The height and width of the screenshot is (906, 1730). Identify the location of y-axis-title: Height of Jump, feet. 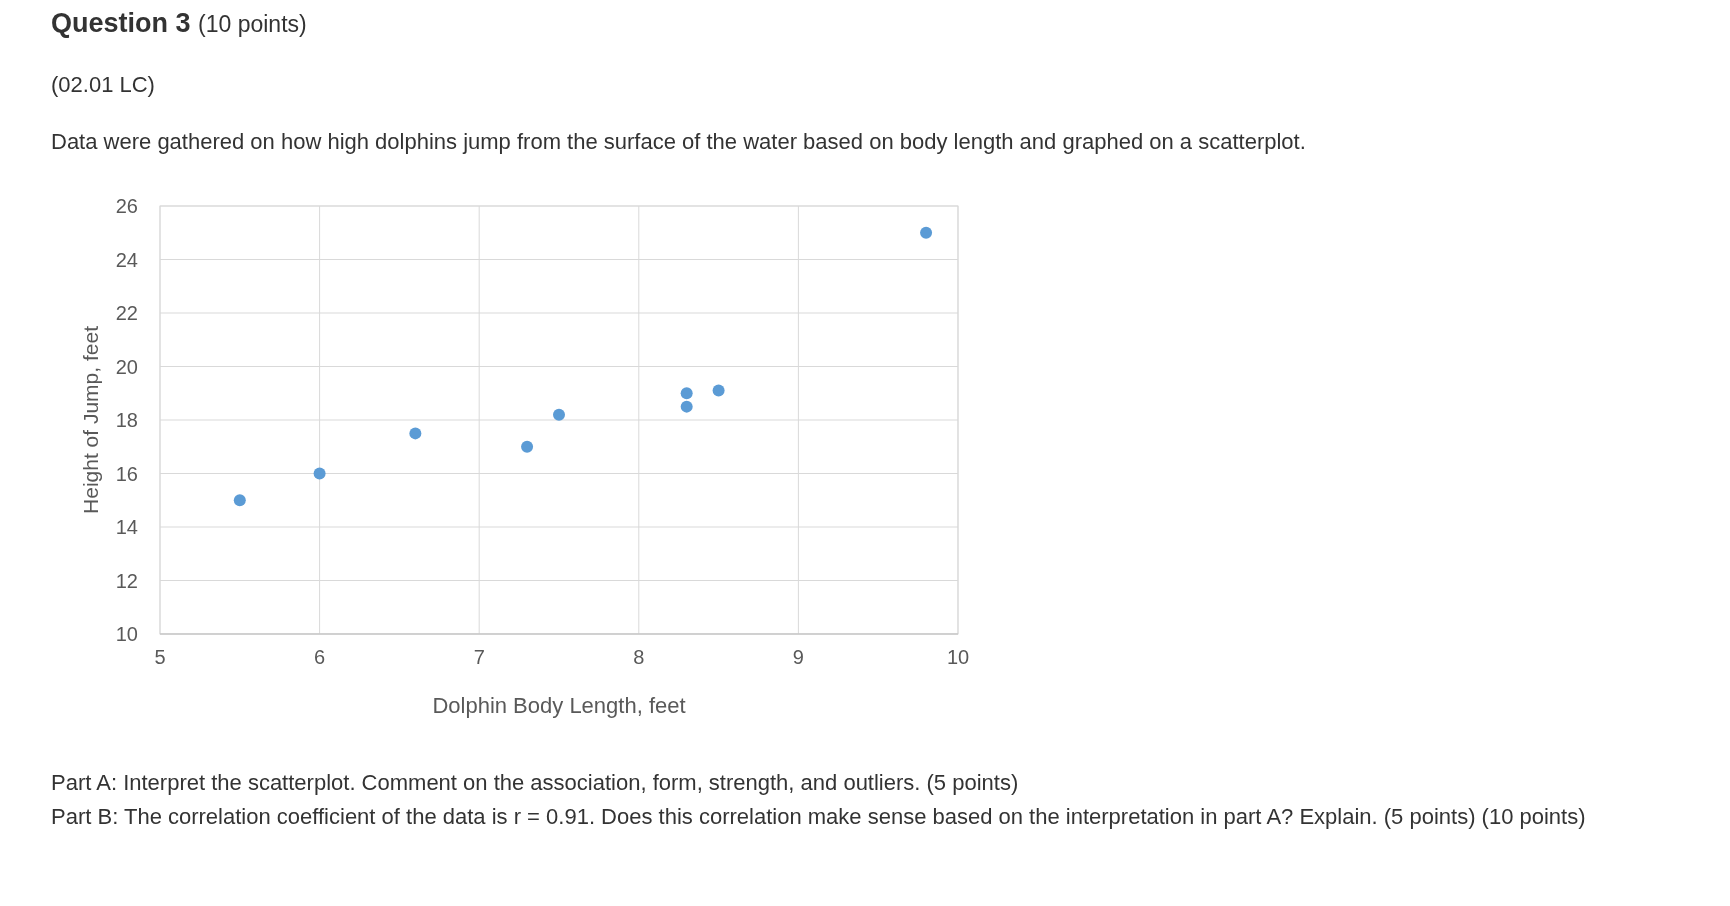
(90, 419).